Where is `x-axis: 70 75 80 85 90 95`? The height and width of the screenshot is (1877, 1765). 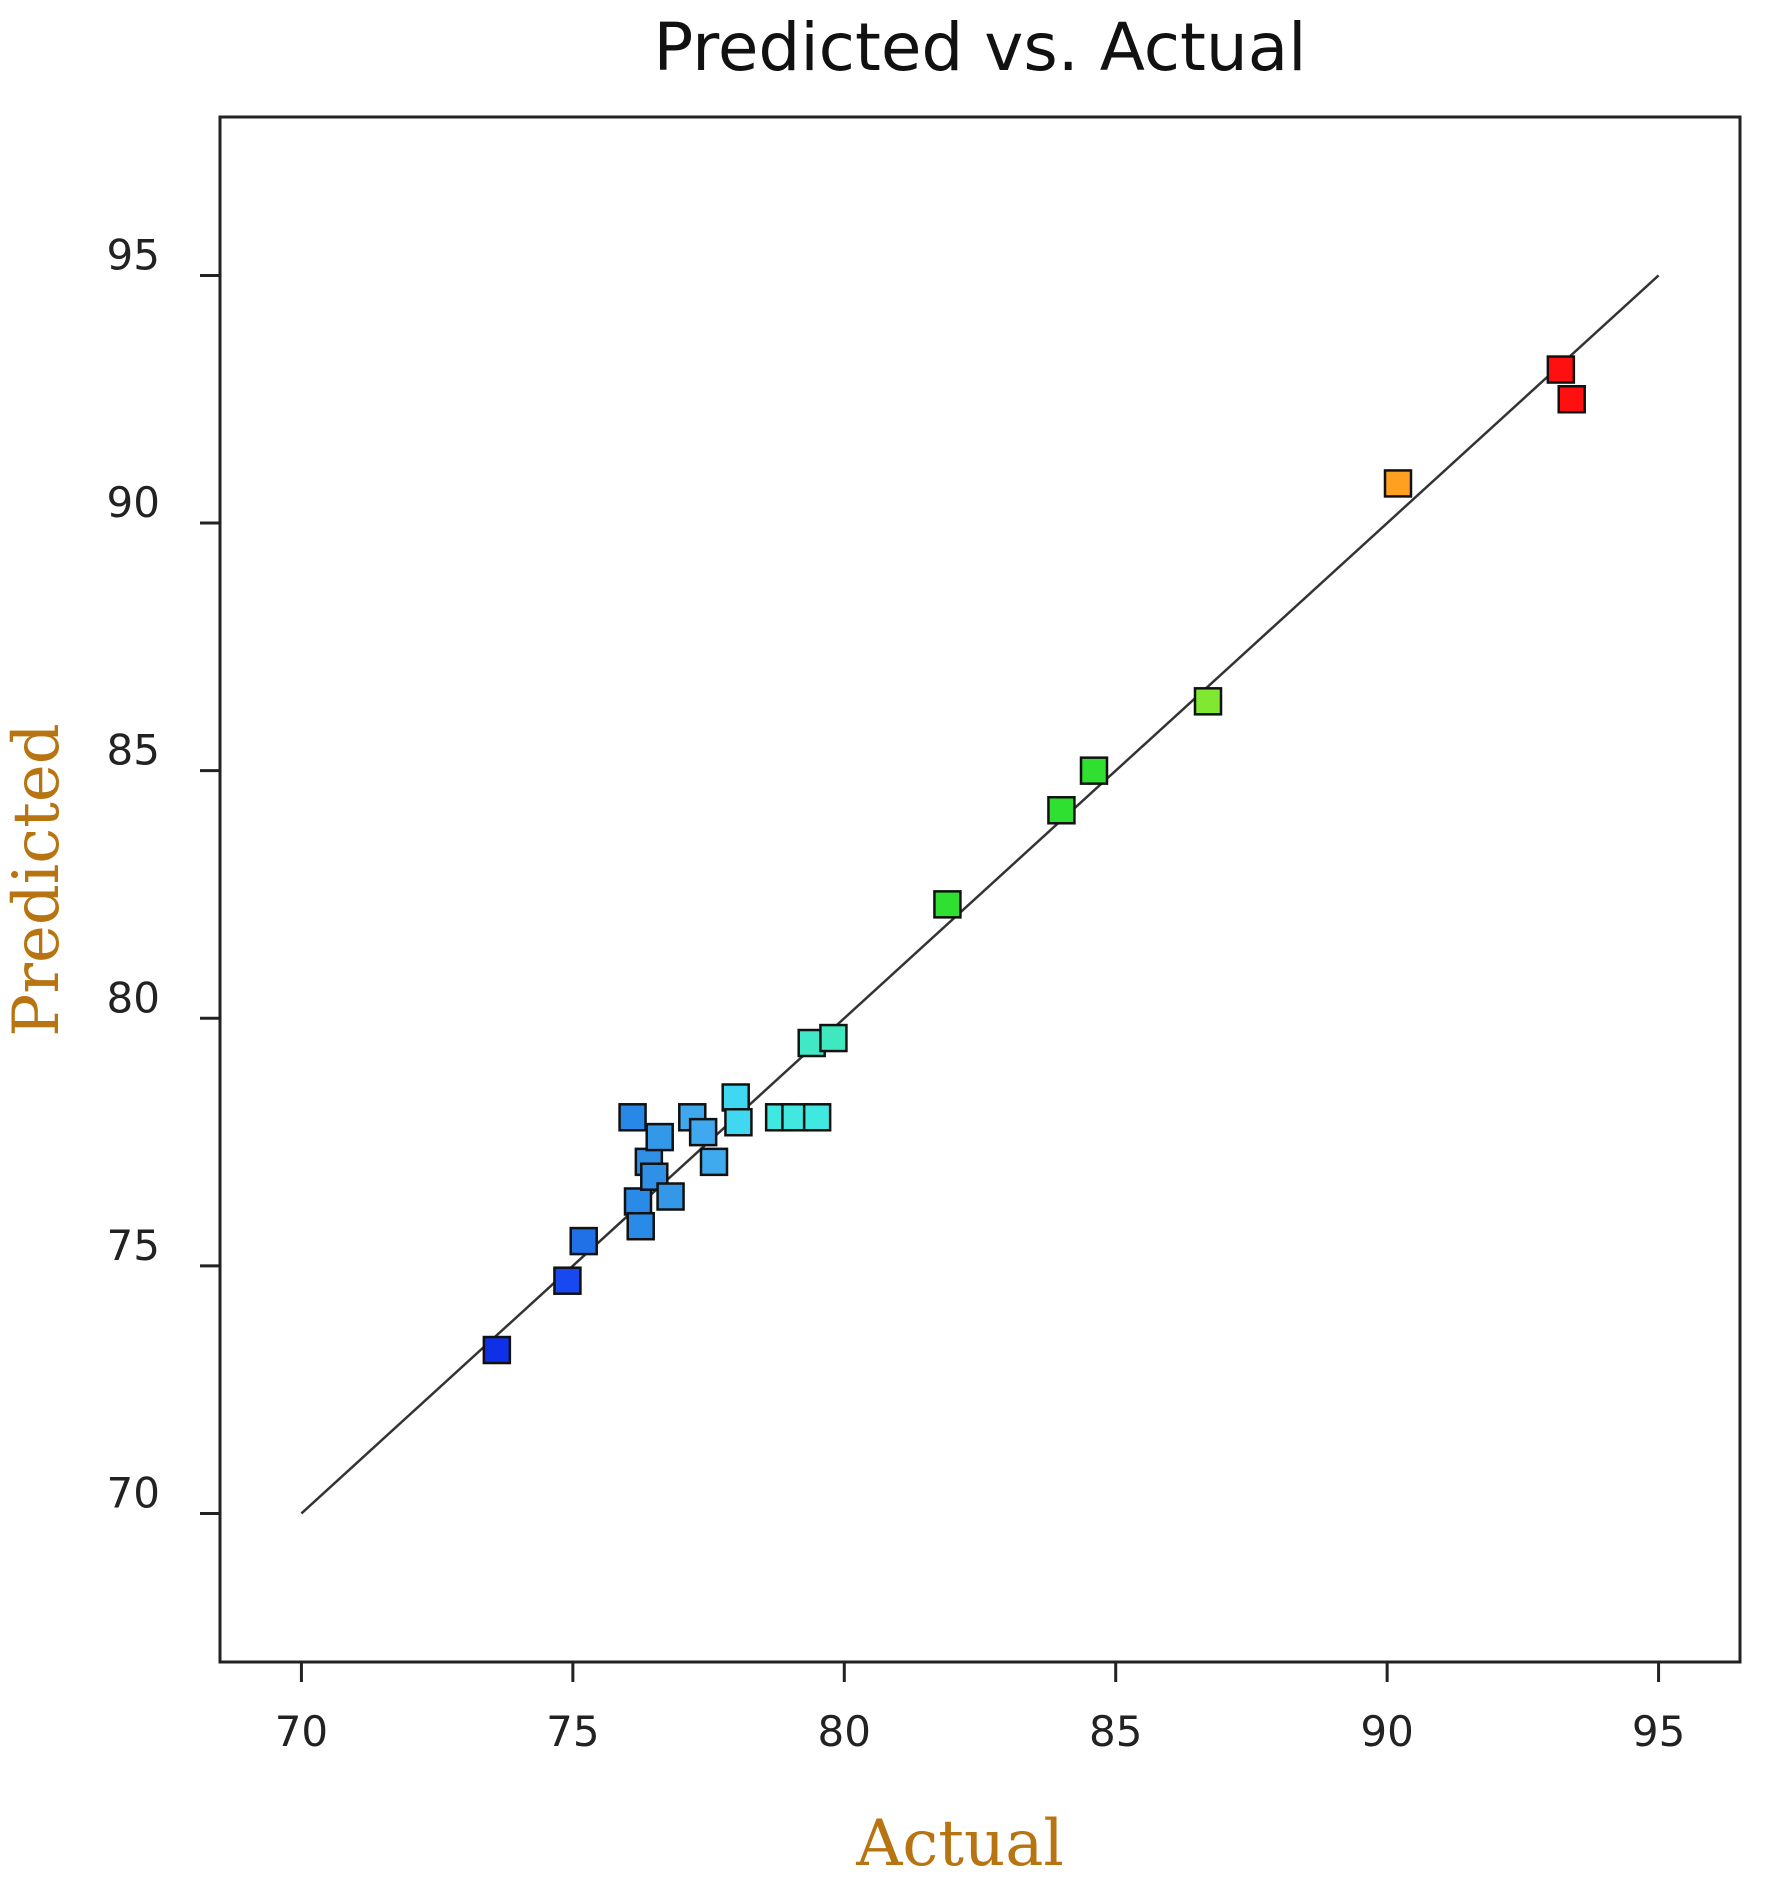
x-axis: 70 75 80 85 90 95 is located at coordinates (980, 1709).